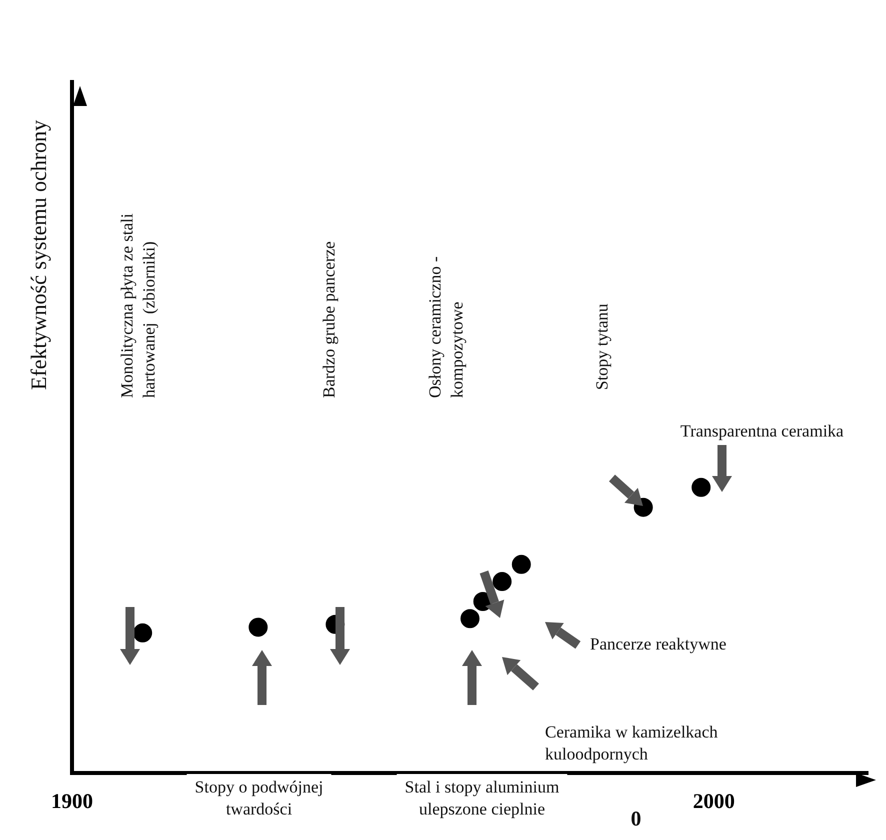  I want to click on text: Stal i stopy aluminium ulepszone cieplnie, so click(482, 797).